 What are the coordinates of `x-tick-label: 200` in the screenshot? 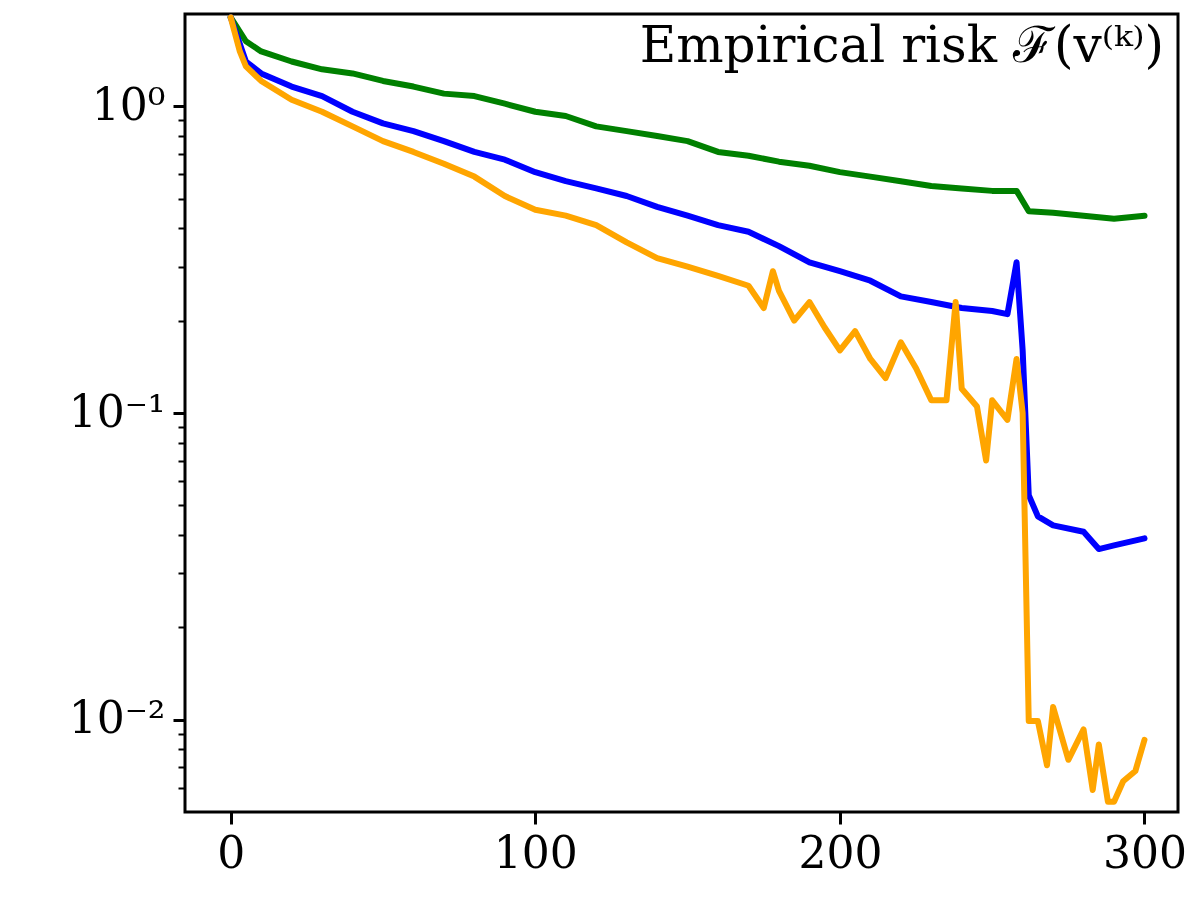 It's located at (840, 852).